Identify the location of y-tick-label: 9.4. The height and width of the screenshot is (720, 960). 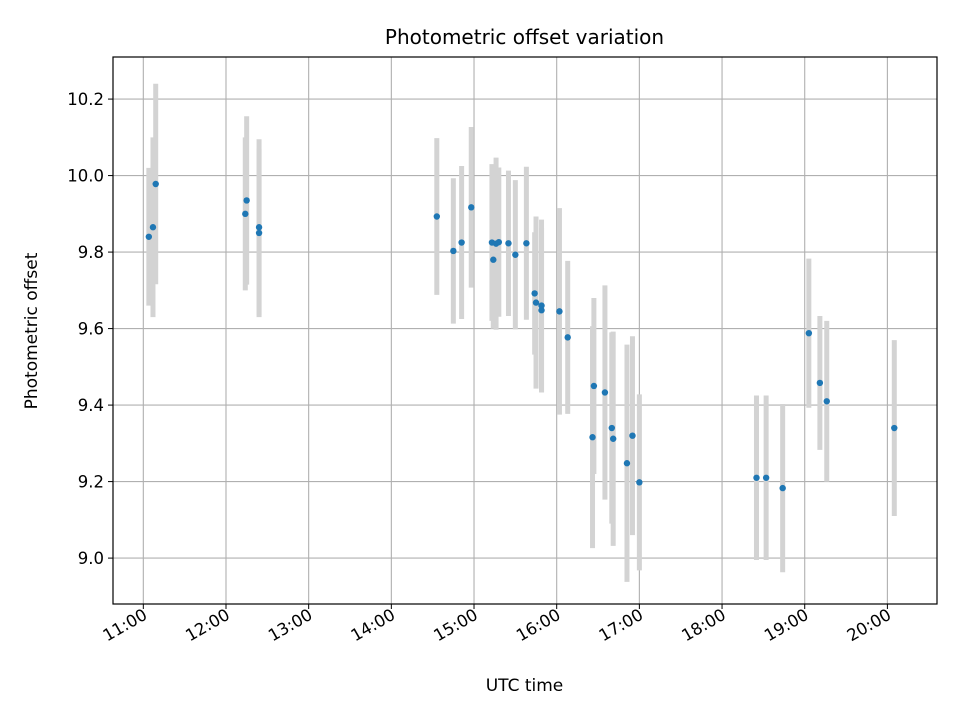
(91, 405).